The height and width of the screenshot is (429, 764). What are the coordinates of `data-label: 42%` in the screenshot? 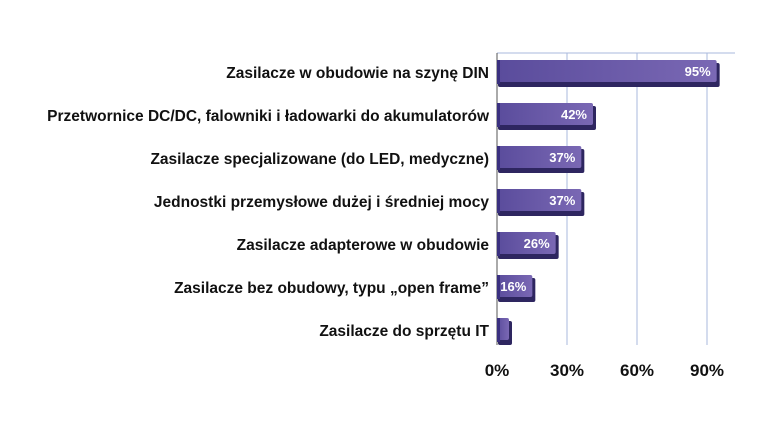 It's located at (574, 114).